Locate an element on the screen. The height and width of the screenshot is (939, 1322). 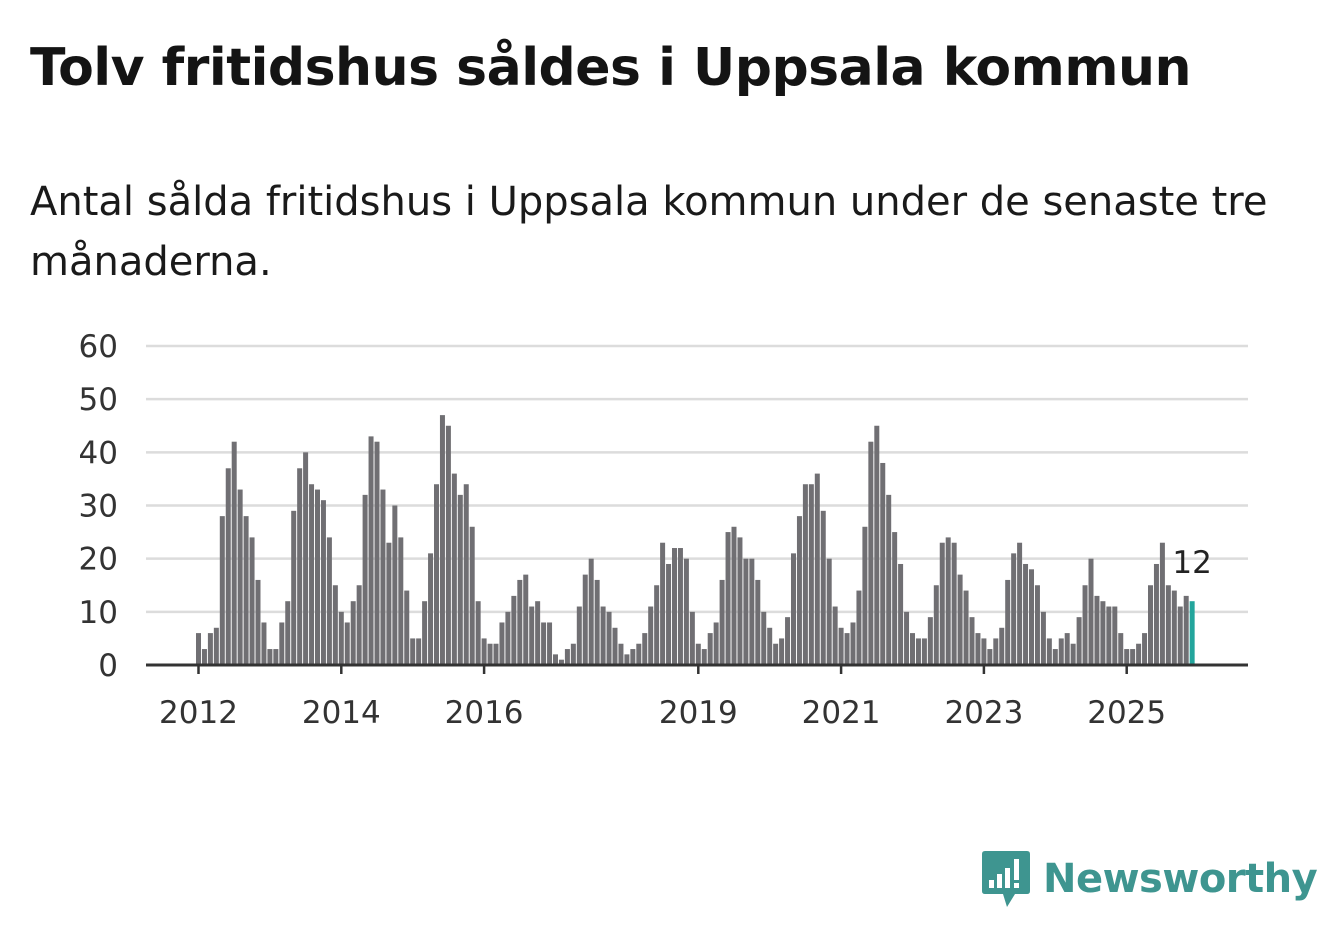
y-tick-label: 60 is located at coordinates (98, 347).